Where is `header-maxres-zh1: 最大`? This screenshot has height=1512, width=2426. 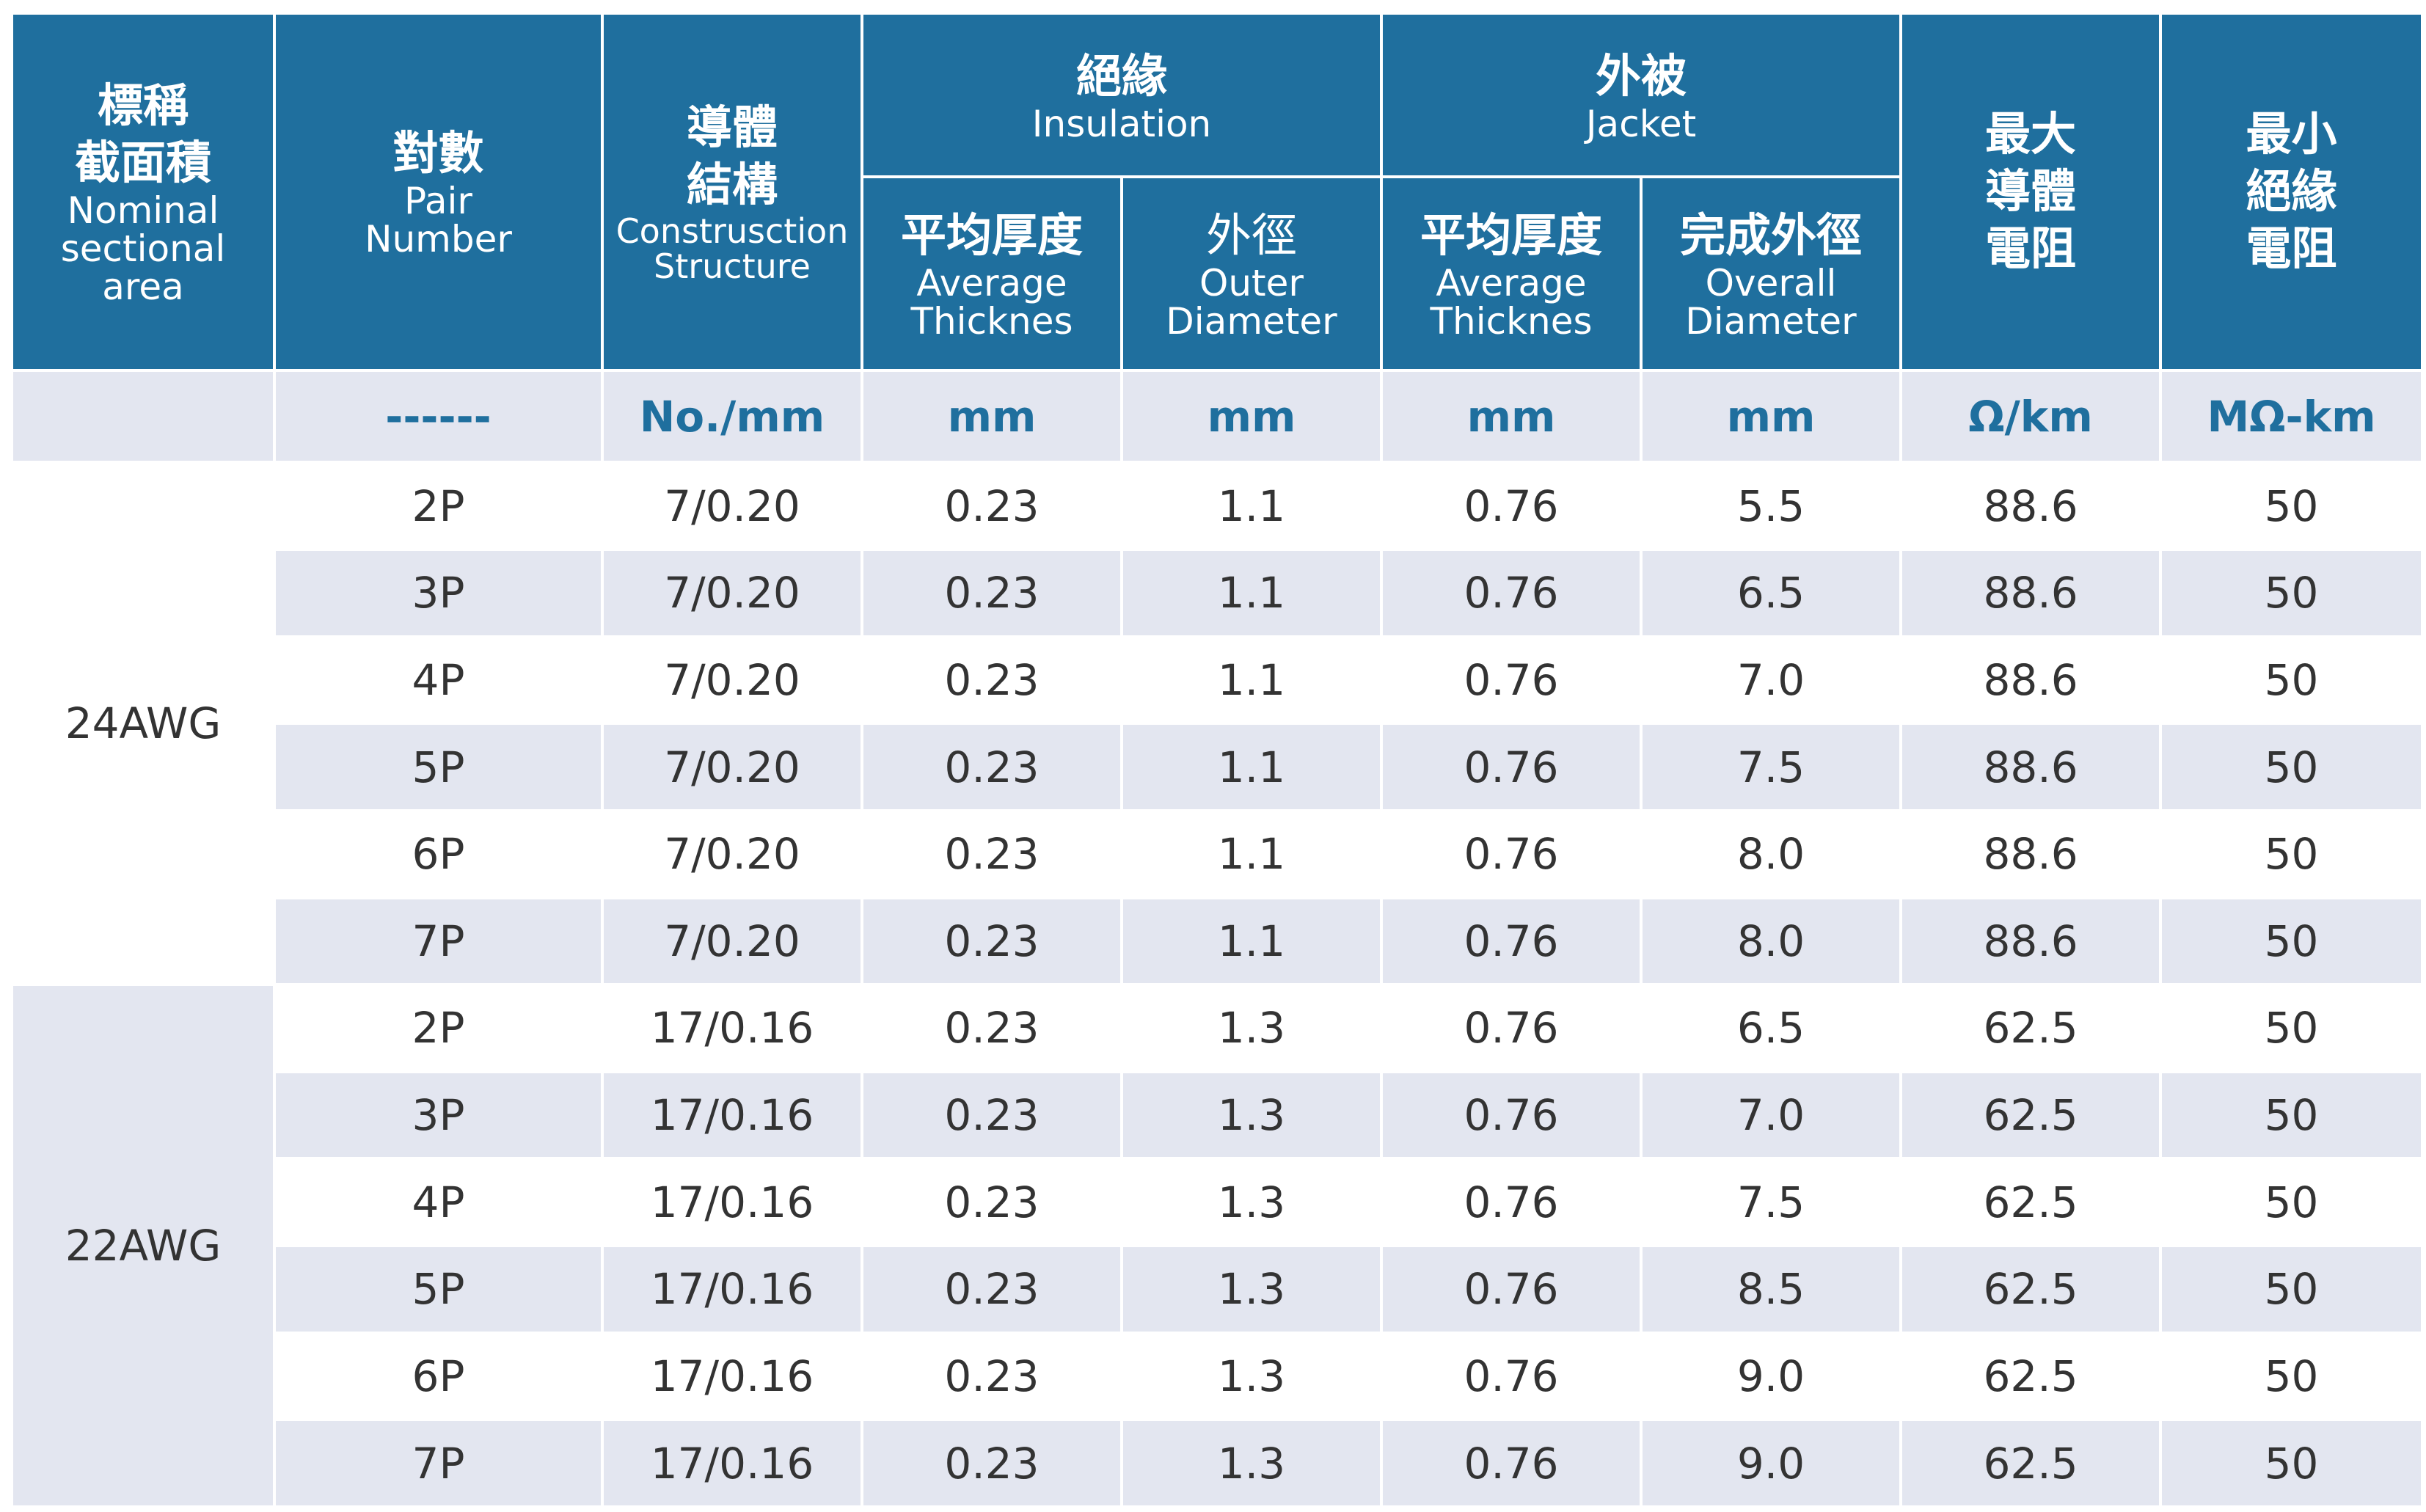 header-maxres-zh1: 最大 is located at coordinates (2031, 134).